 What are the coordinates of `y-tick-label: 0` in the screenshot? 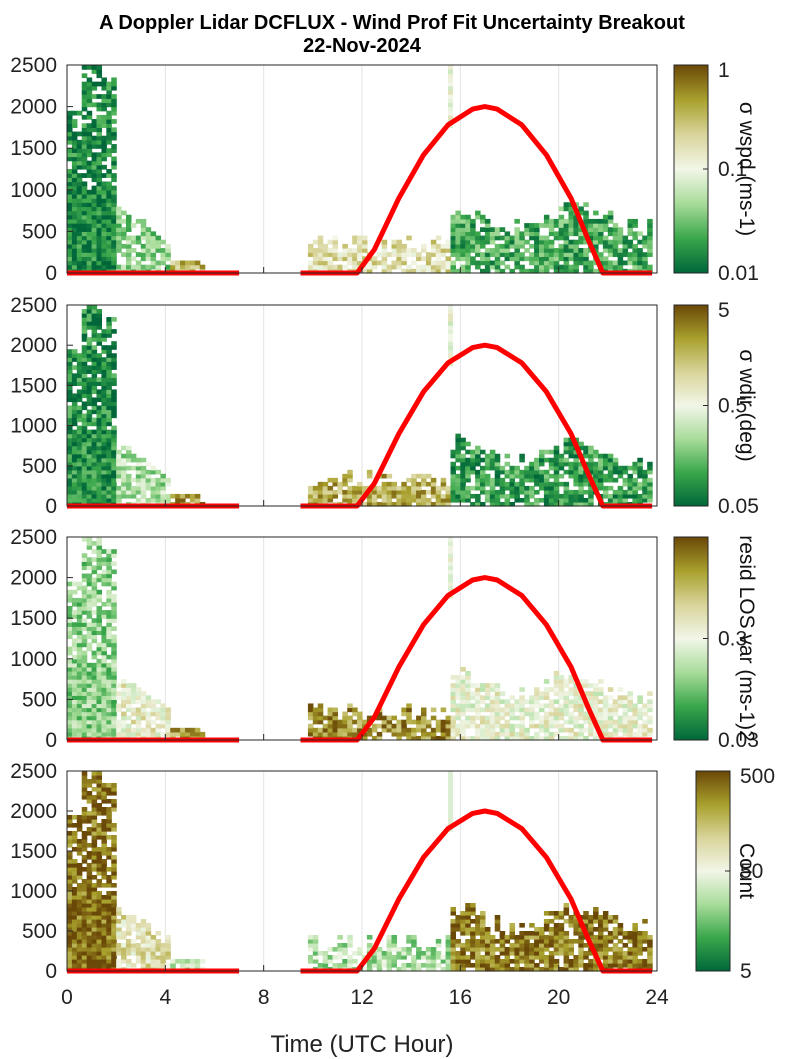 It's located at (51, 273).